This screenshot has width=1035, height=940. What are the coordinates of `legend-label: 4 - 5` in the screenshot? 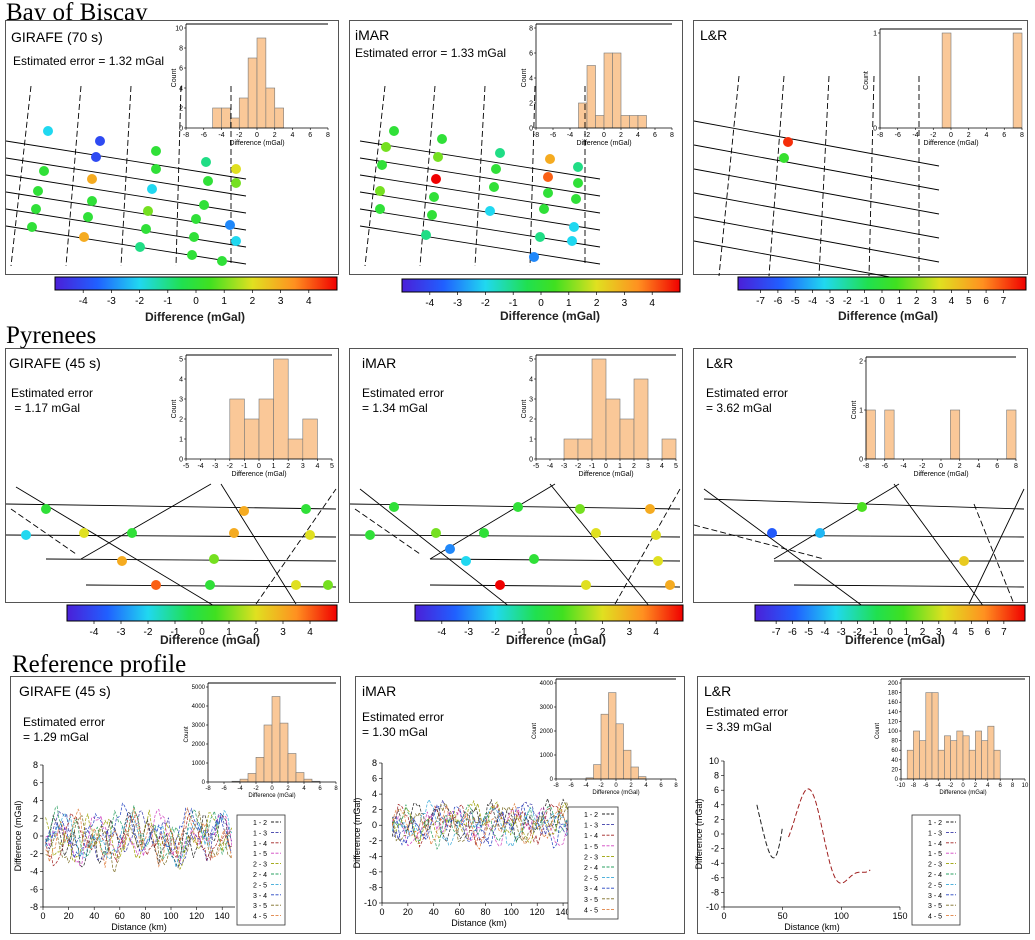 It's located at (935, 917).